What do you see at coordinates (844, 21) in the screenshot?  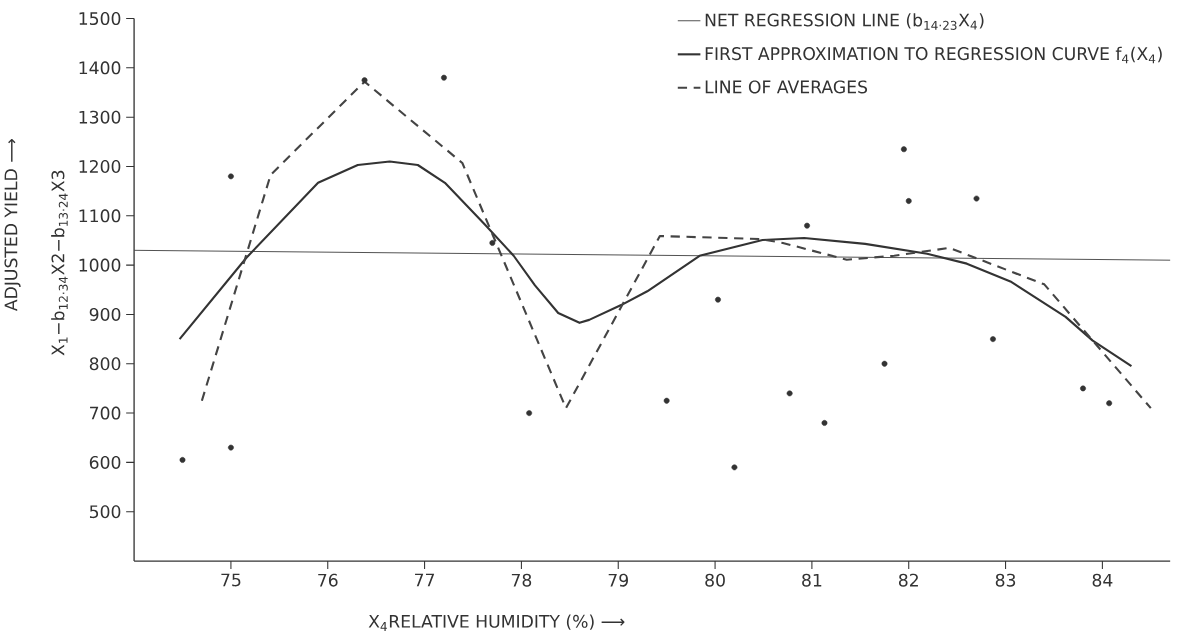 I see `legend-label: NET REGRESSION LINE (b$_{14·23}$X$_{4}$)` at bounding box center [844, 21].